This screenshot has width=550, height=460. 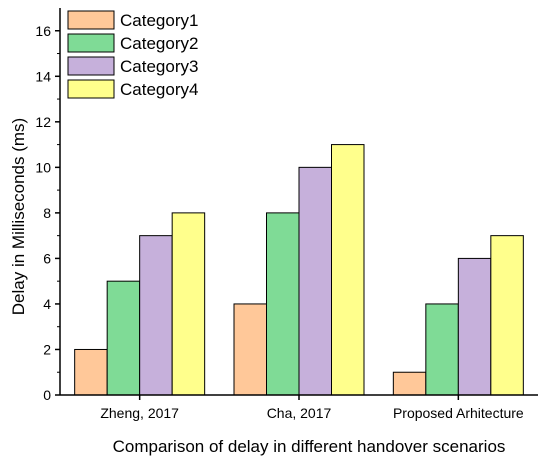 What do you see at coordinates (47, 304) in the screenshot?
I see `y-tick-label: 4` at bounding box center [47, 304].